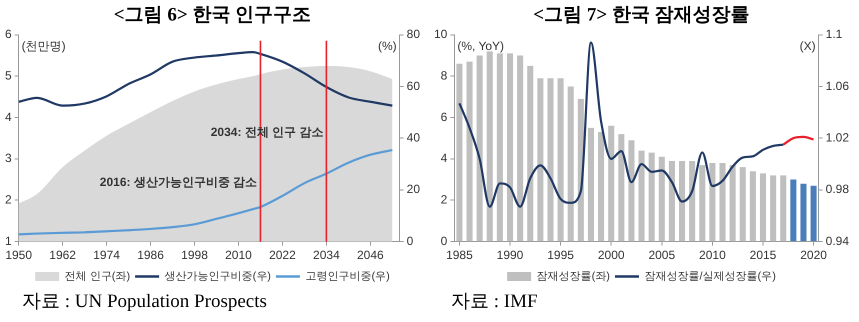 Image resolution: width=859 pixels, height=322 pixels. What do you see at coordinates (8, 158) in the screenshot?
I see `y-tick-label: 3` at bounding box center [8, 158].